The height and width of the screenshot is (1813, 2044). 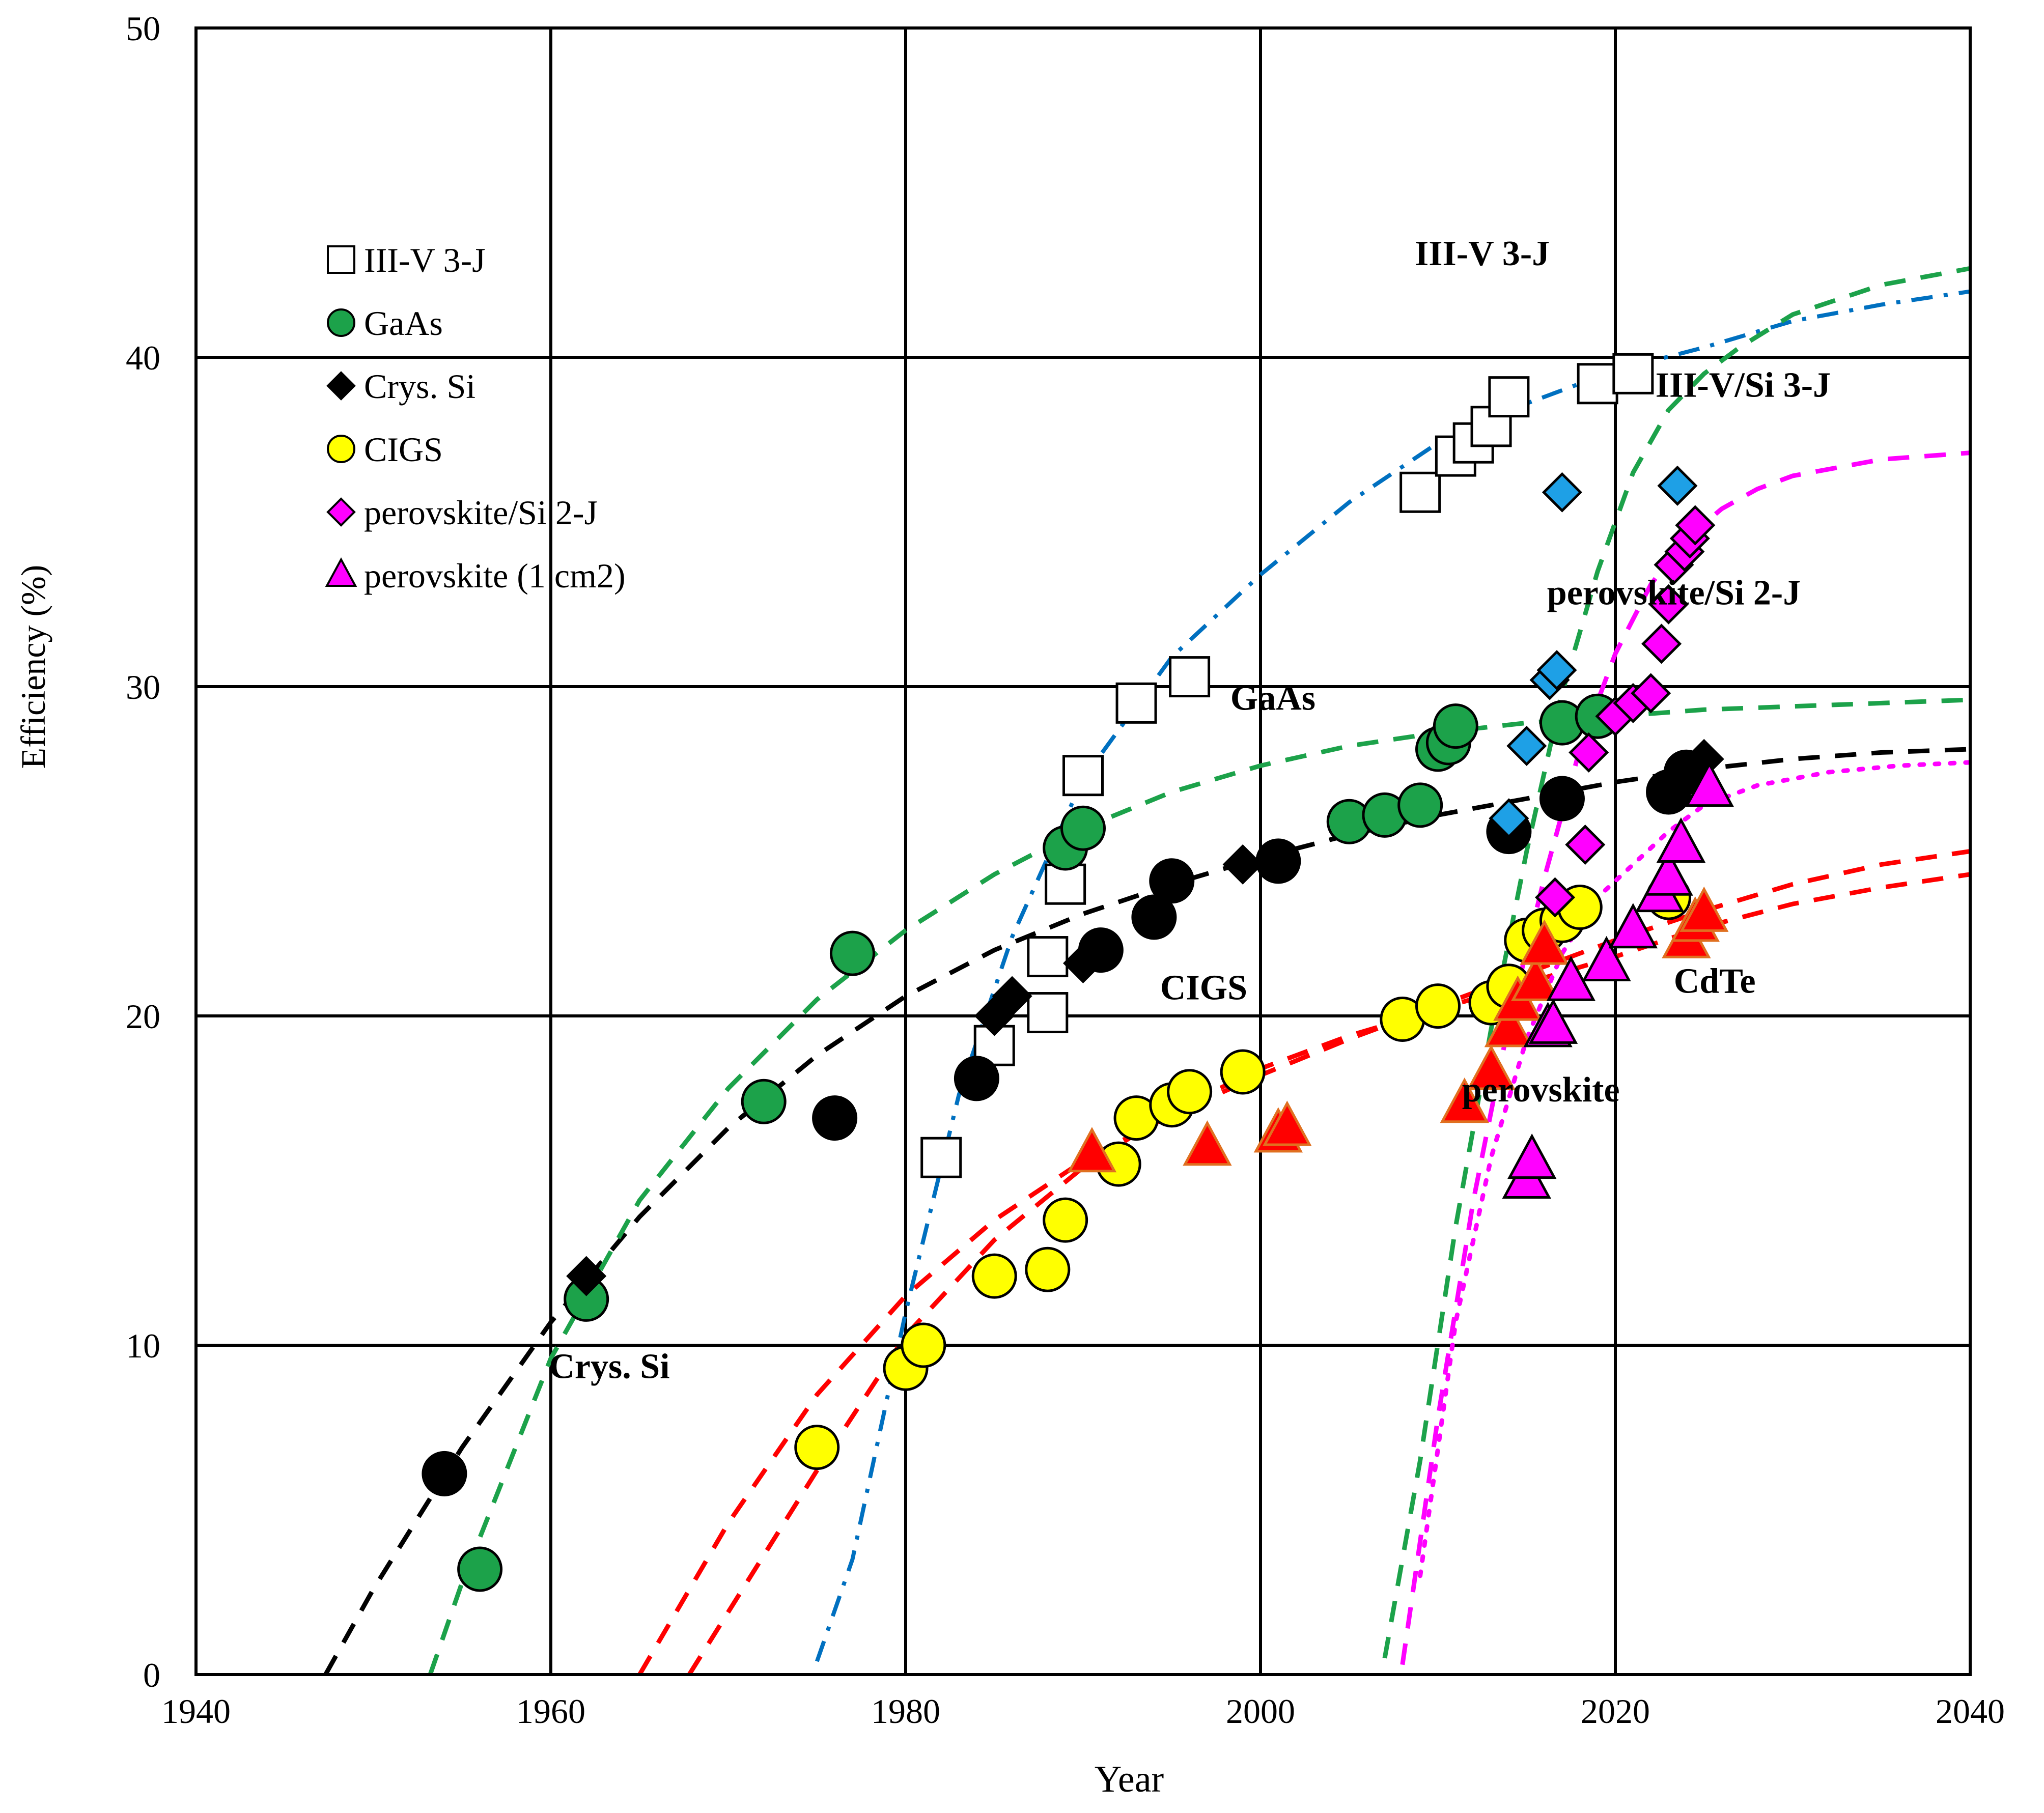 I want to click on y-tick-label: 0, so click(x=151, y=1675).